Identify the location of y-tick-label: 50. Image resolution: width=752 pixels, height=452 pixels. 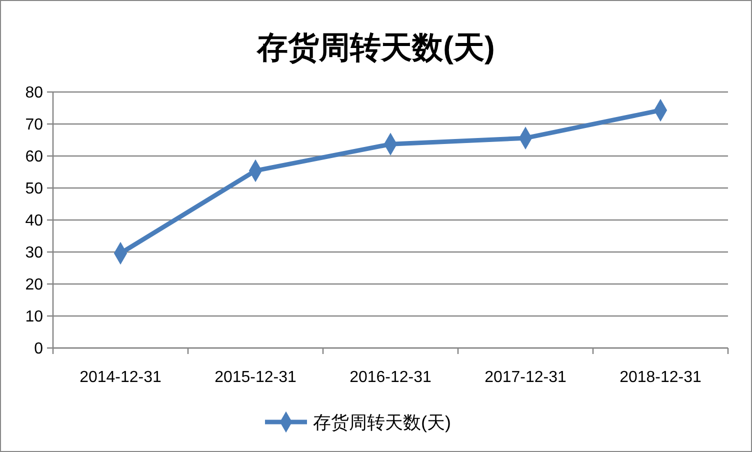
(34, 189).